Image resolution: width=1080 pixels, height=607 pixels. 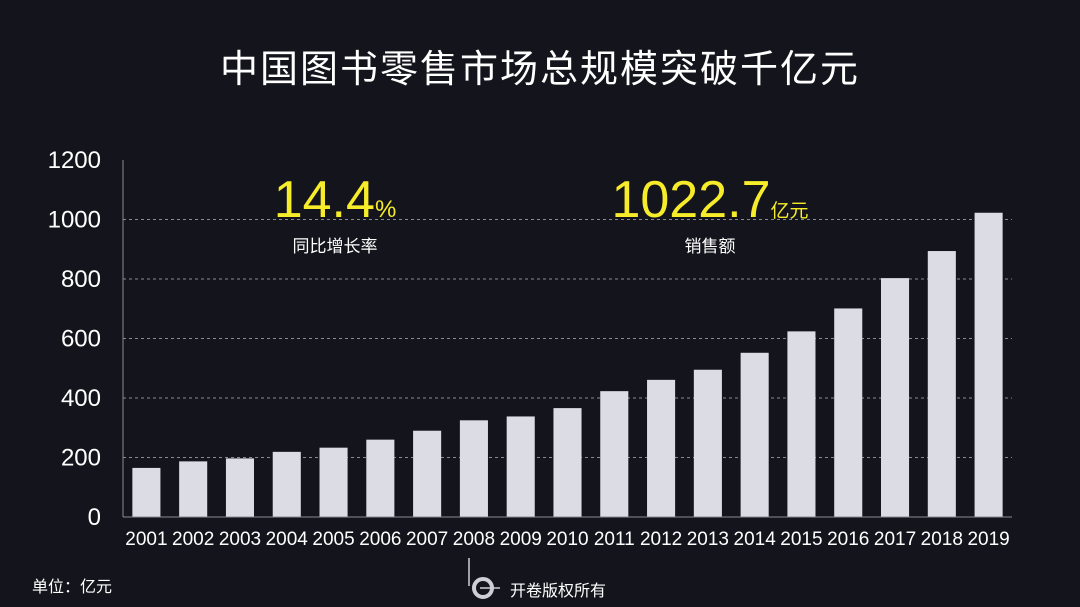 I want to click on x-tick-label: 2010, so click(x=567, y=539).